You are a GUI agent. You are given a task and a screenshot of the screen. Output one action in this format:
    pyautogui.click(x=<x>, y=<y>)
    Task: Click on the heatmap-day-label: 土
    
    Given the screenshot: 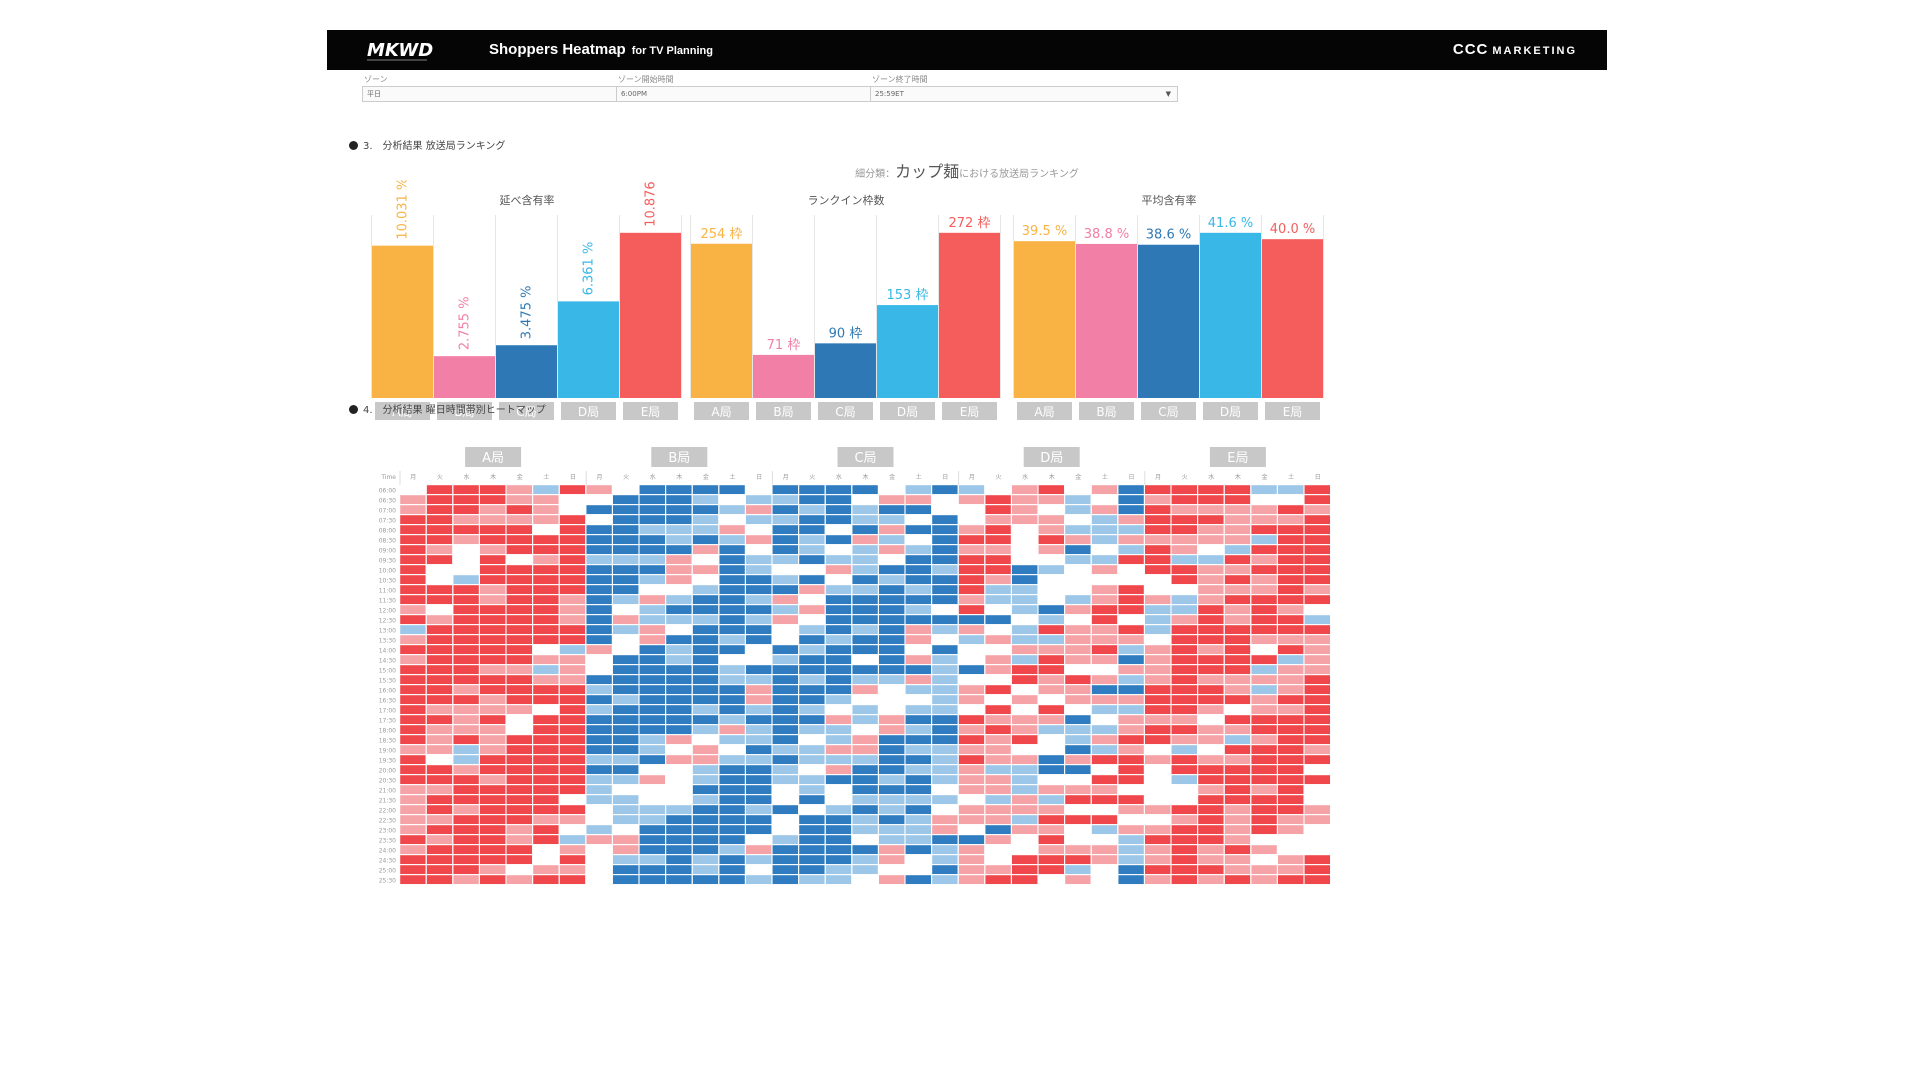 What is the action you would take?
    pyautogui.click(x=732, y=477)
    